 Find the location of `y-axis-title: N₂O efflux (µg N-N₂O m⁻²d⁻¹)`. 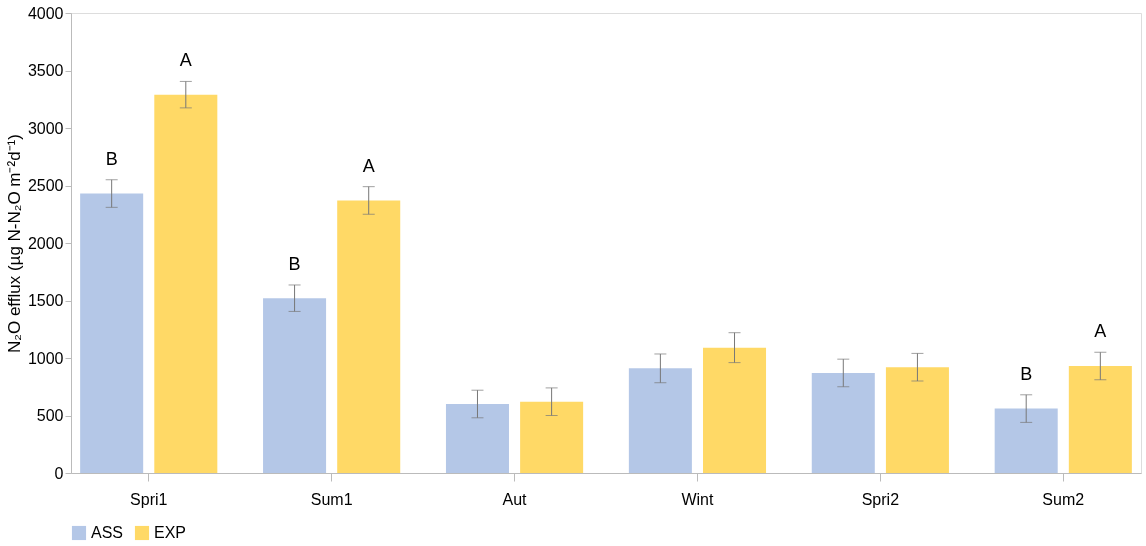

y-axis-title: N₂O efflux (µg N-N₂O m⁻²d⁻¹) is located at coordinates (14, 243).